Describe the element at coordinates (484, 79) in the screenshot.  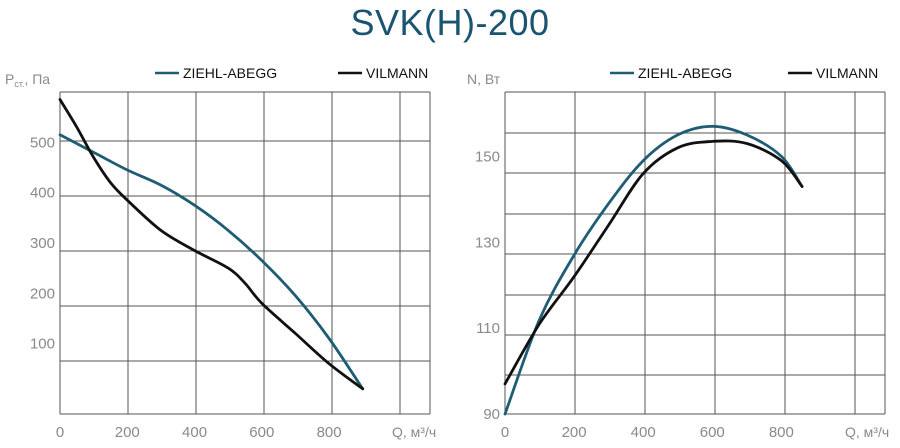
I see `y-axis-label: N, Вт` at that location.